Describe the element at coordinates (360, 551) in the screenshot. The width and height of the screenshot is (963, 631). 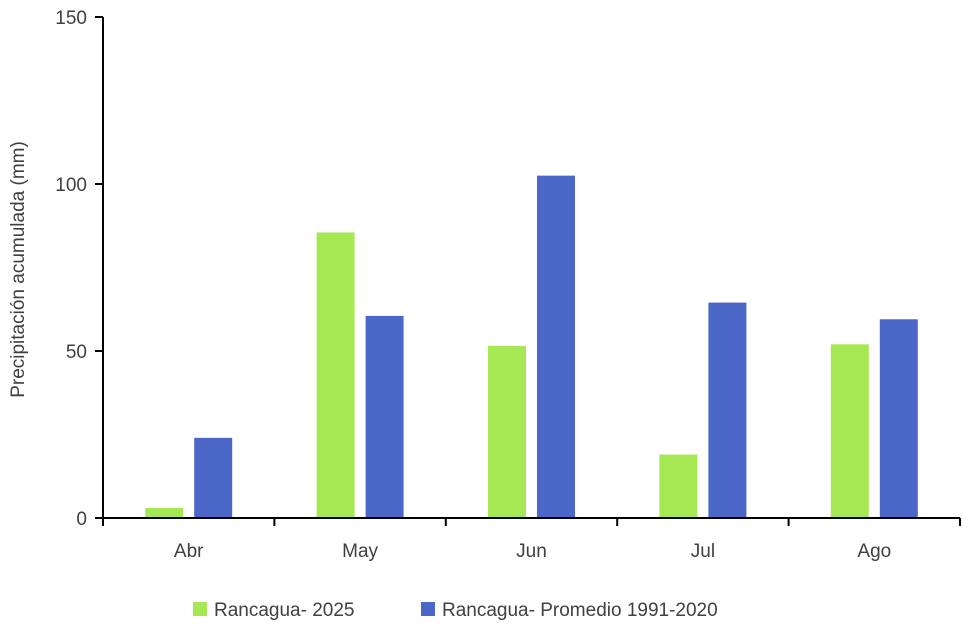
I see `x-category-label: May` at that location.